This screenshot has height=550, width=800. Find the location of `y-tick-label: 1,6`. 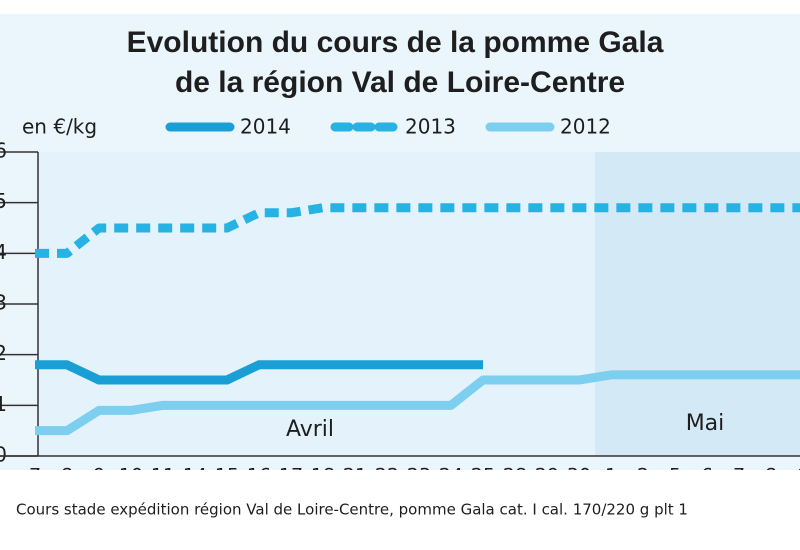

y-tick-label: 1,6 is located at coordinates (3, 151).